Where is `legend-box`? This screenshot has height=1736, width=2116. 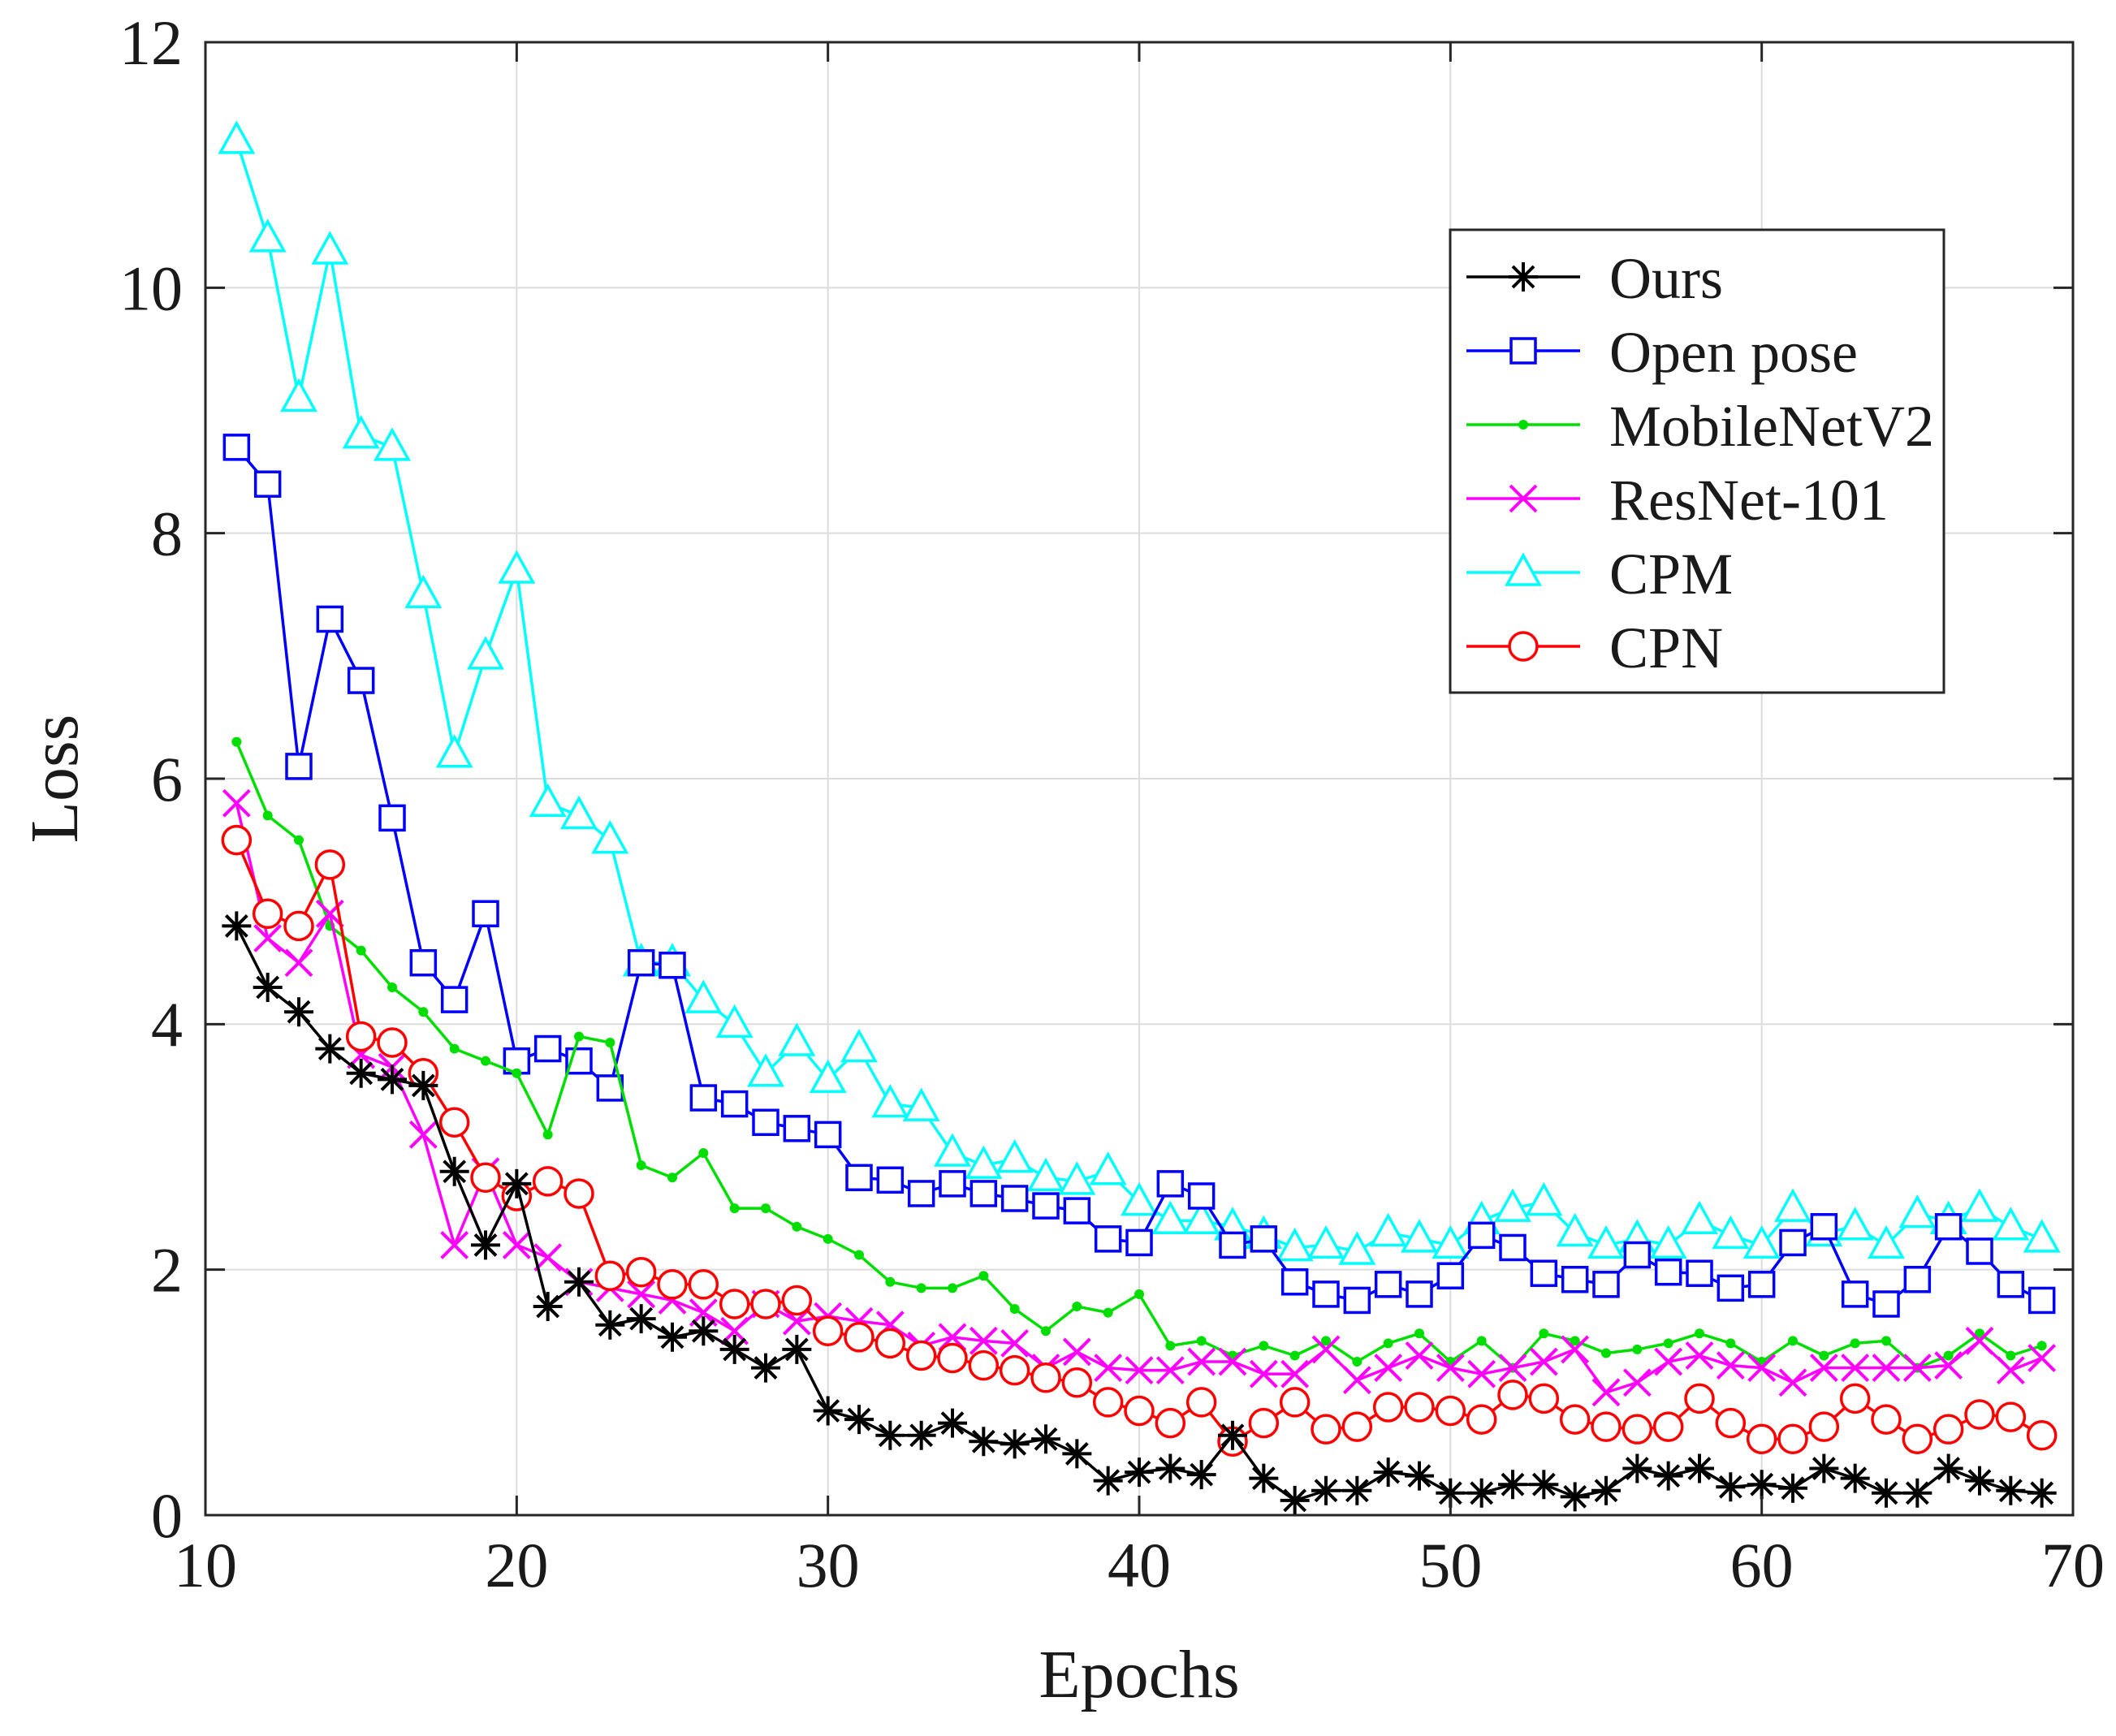 legend-box is located at coordinates (1697, 461).